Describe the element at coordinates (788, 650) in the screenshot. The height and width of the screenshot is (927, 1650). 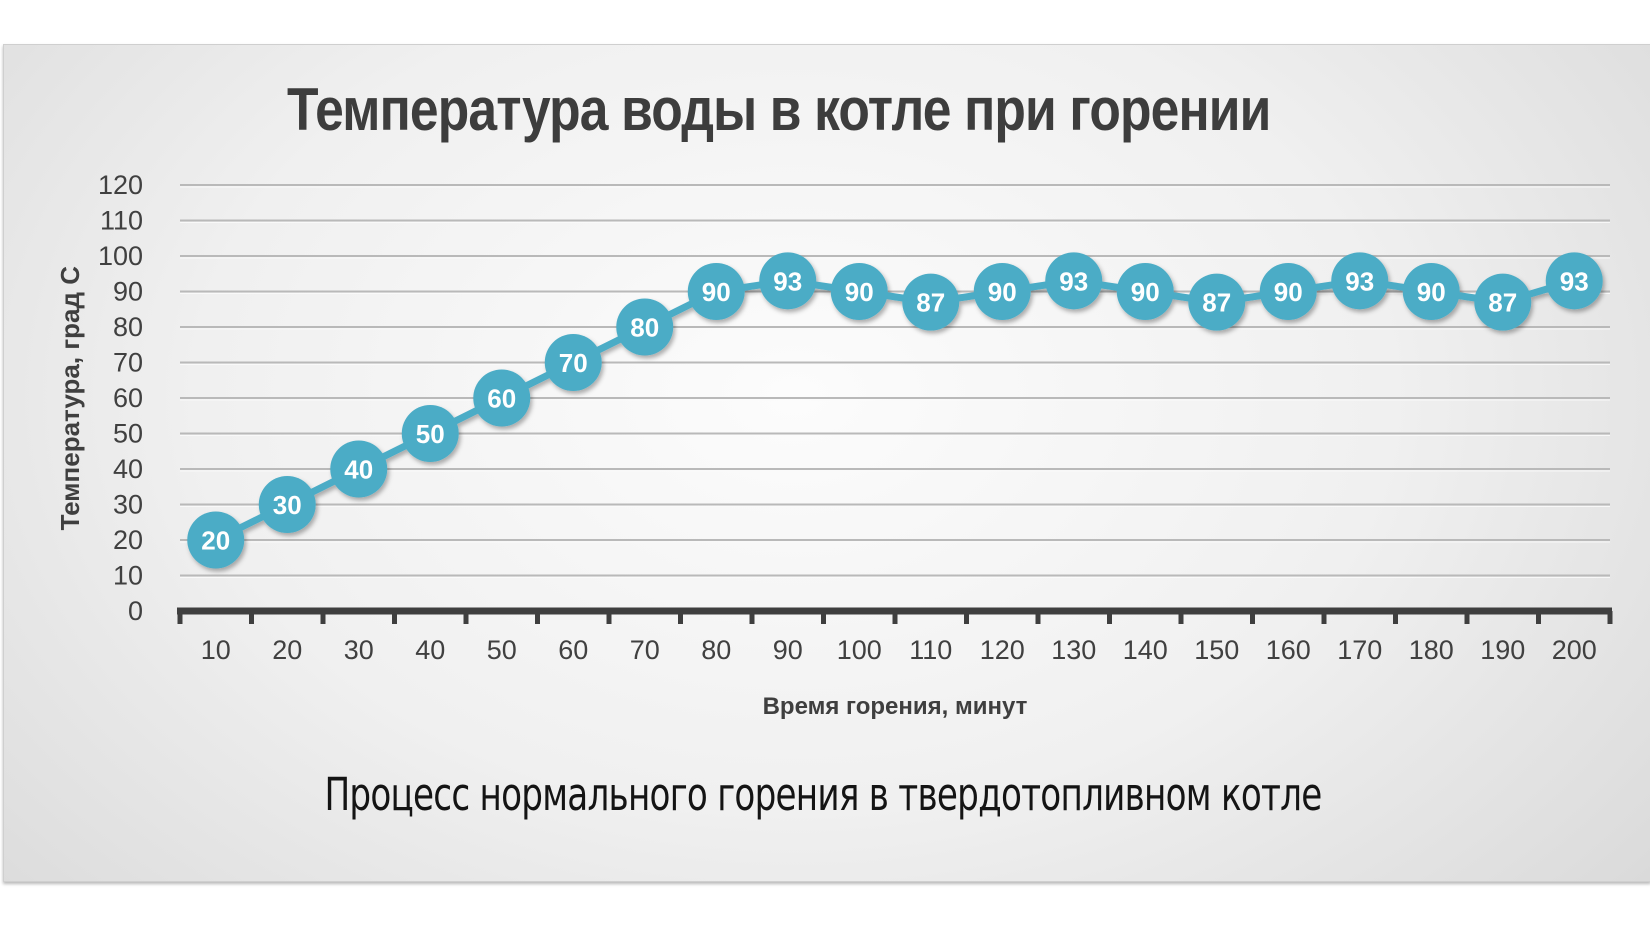
I see `x-tick-label: 90` at that location.